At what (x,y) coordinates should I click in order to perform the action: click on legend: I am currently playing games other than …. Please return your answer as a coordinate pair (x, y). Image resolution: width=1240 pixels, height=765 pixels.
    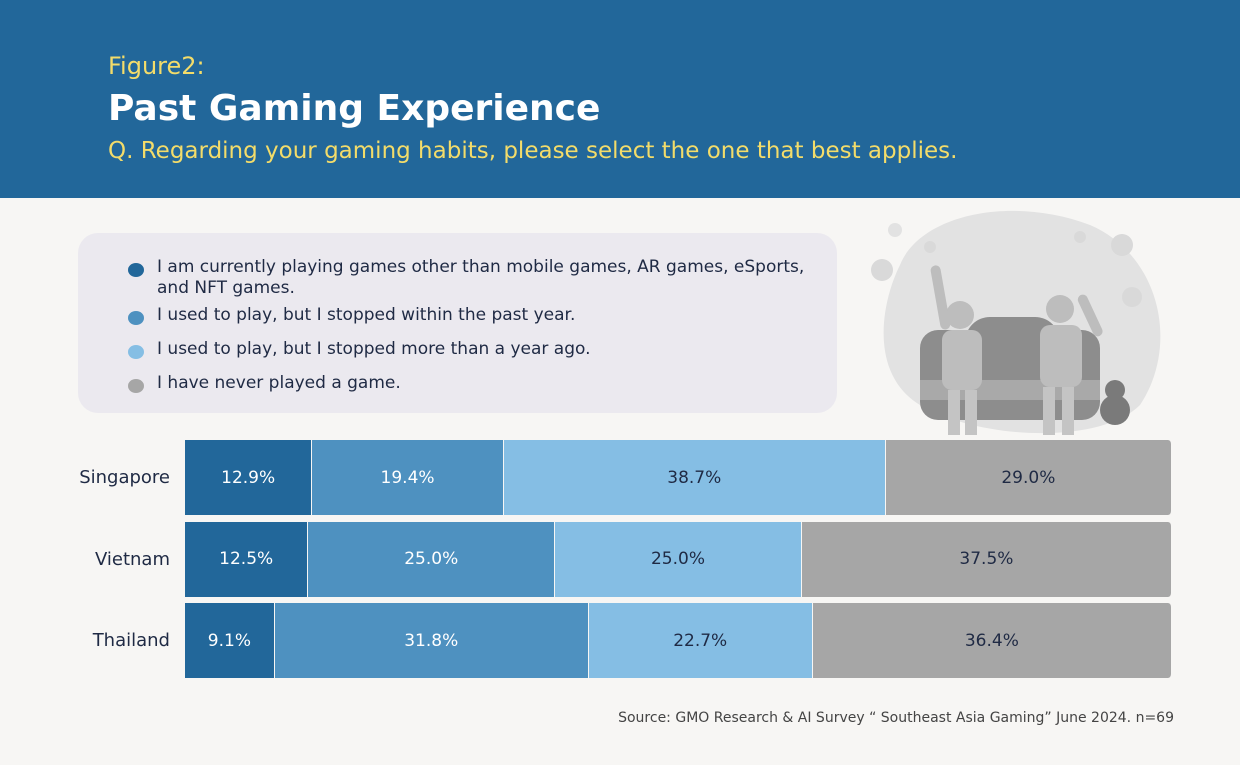
    Looking at the image, I should click on (457, 323).